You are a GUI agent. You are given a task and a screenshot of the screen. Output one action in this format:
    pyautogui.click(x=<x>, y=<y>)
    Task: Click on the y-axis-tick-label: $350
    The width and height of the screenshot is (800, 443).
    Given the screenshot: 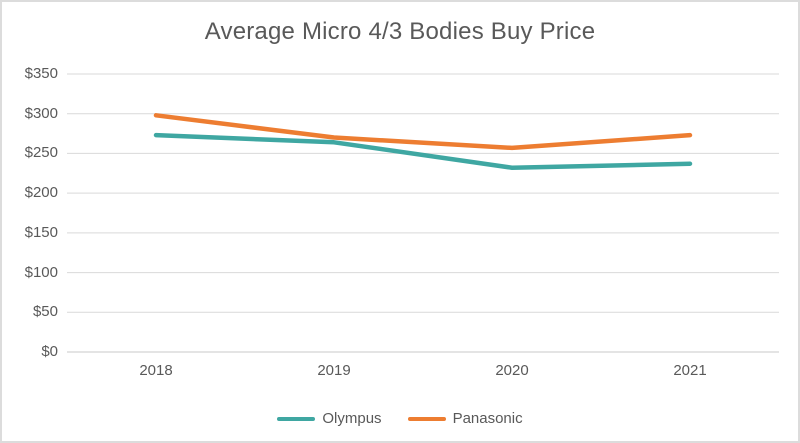 What is the action you would take?
    pyautogui.click(x=41, y=73)
    